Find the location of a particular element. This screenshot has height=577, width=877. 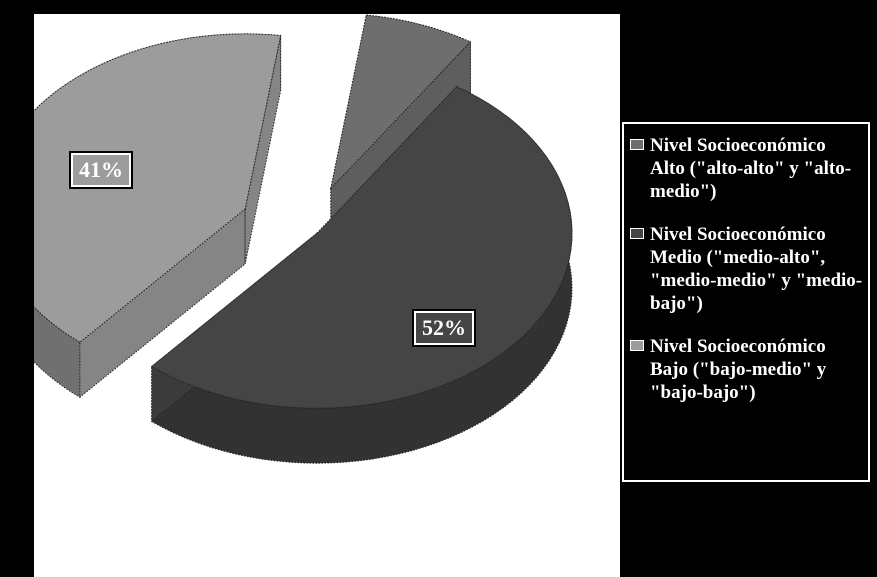

data-label-text-medio: 52% is located at coordinates (444, 328).